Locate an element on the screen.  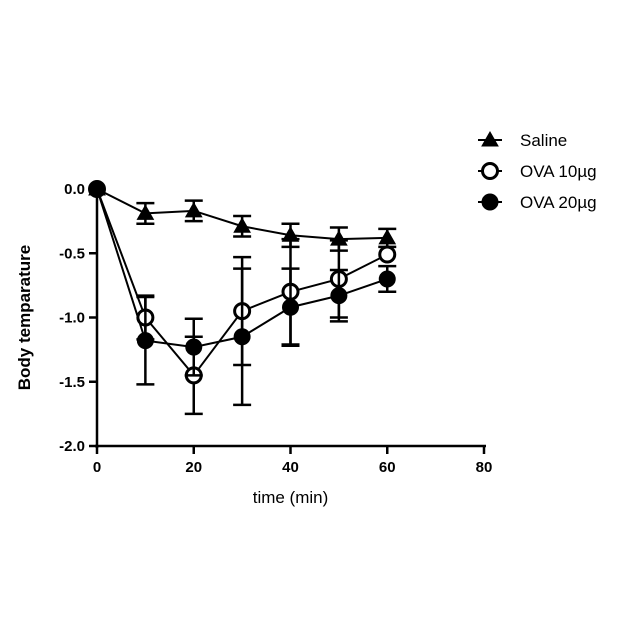
y-axis-title: Body temparature is located at coordinates (24, 317).